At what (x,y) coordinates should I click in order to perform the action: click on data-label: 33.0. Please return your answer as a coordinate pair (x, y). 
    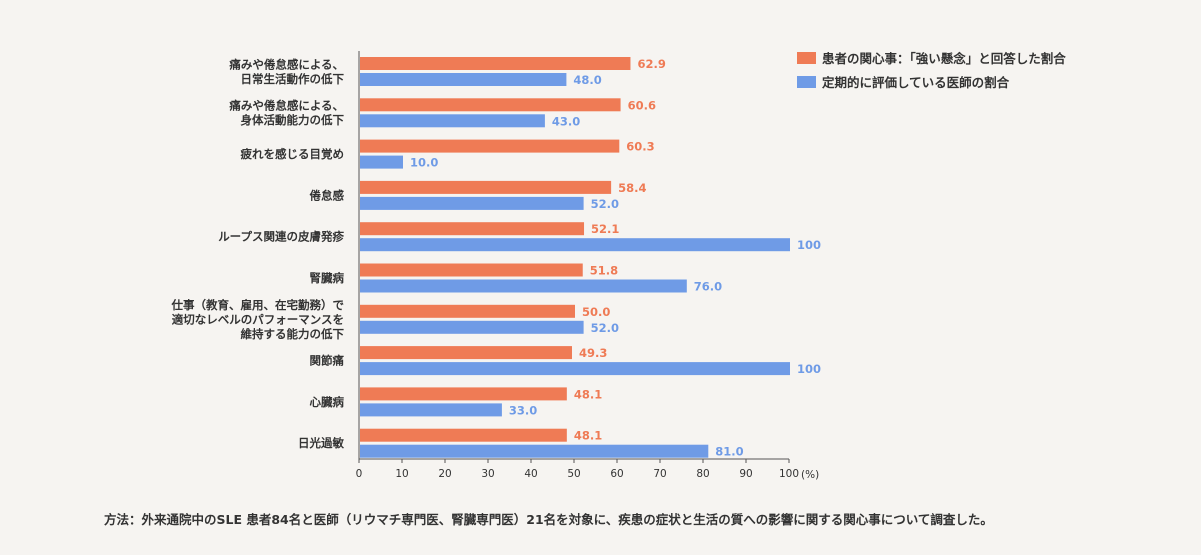
    Looking at the image, I should click on (523, 410).